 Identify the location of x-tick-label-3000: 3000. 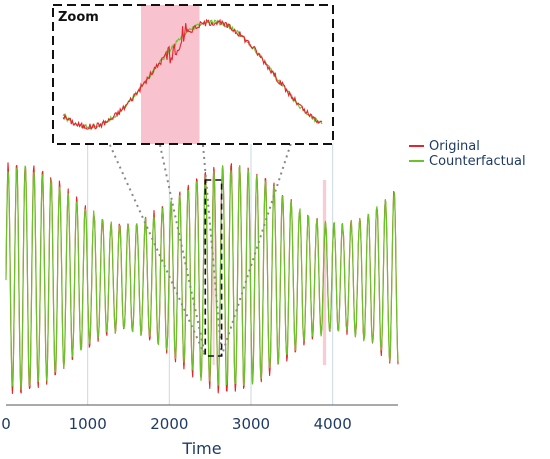
(251, 424).